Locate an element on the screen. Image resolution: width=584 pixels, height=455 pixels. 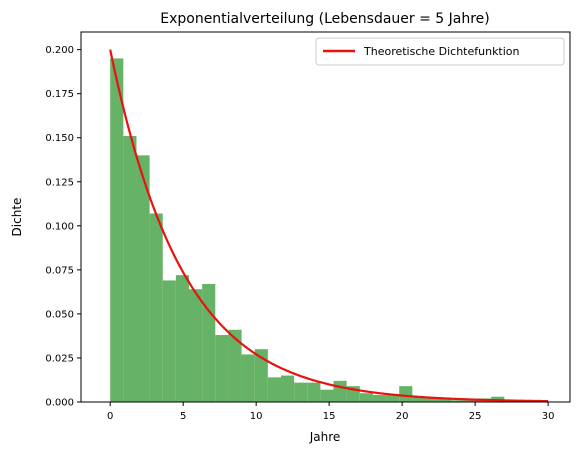
x-tick-label: 0 is located at coordinates (110, 416).